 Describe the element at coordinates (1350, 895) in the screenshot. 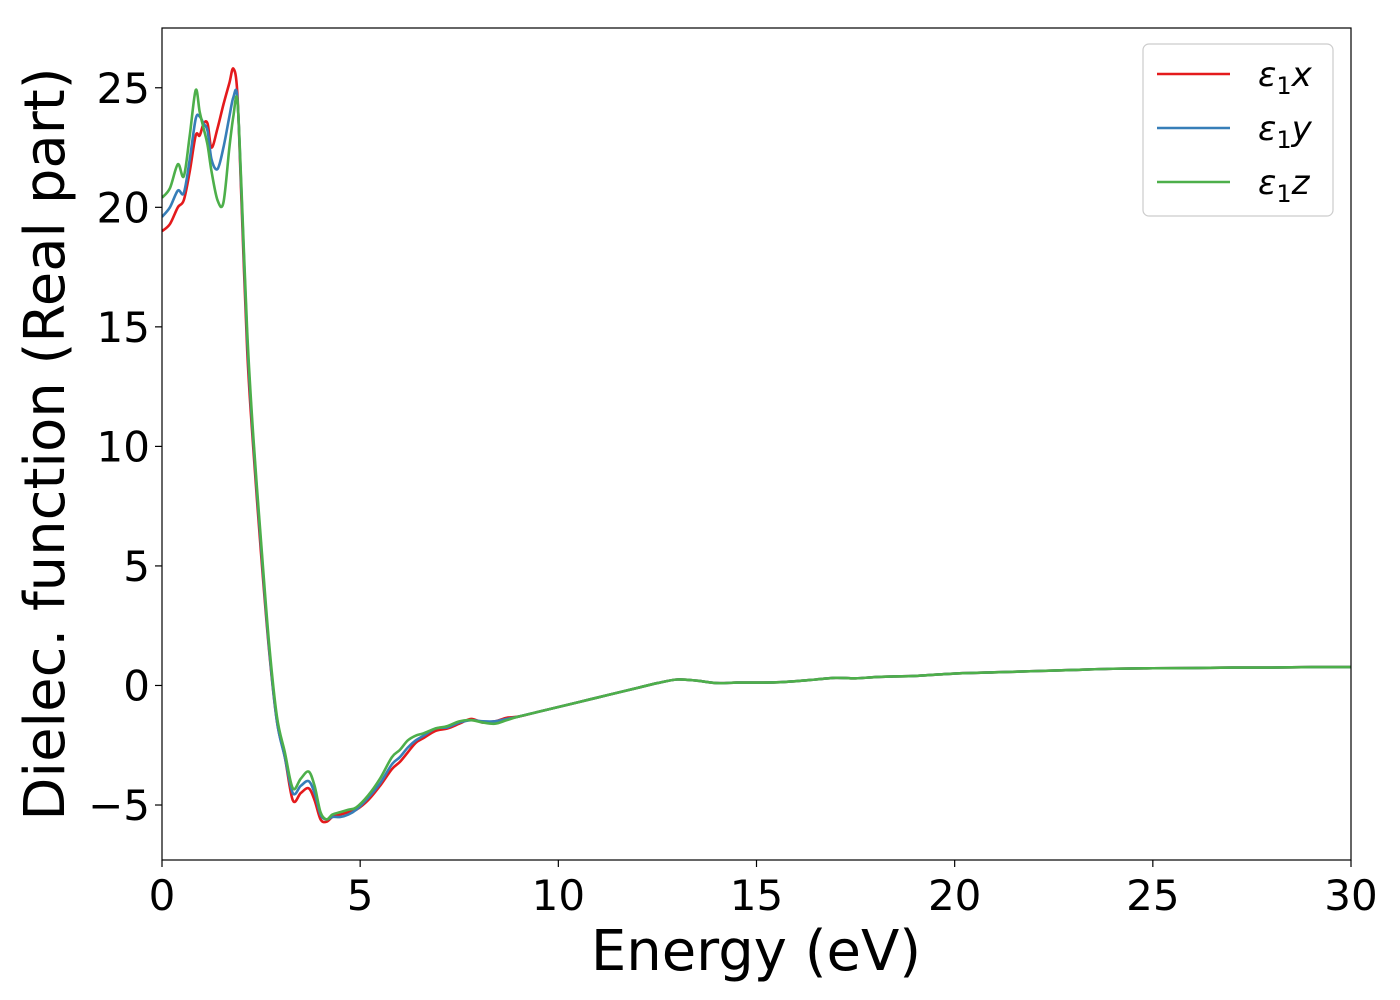

I see `x-tick-label: 30` at that location.